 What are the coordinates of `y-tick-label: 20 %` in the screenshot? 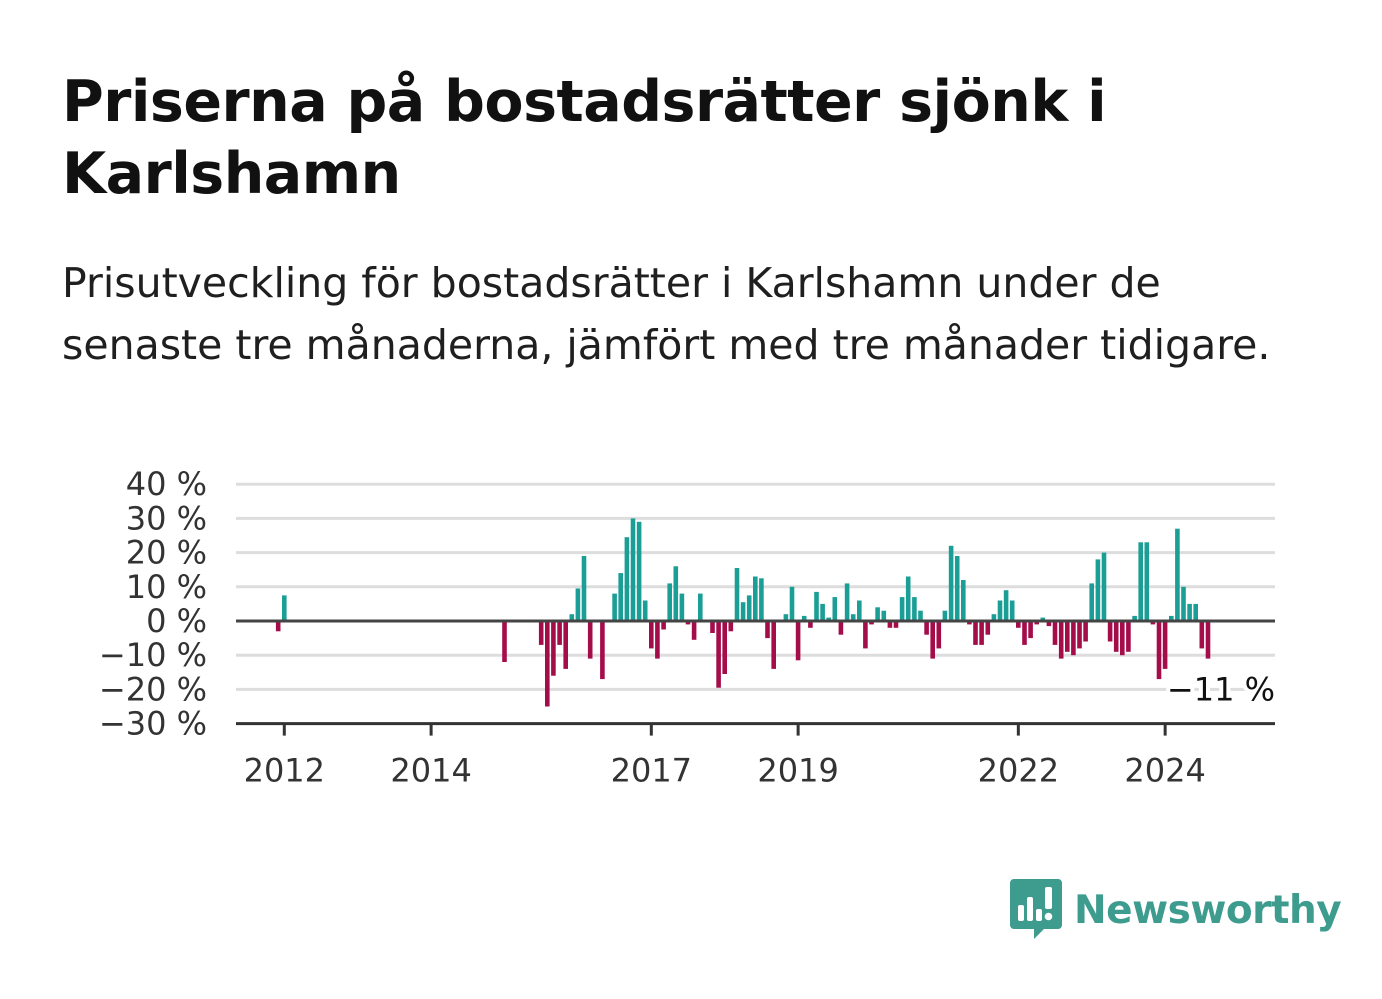 It's located at (166, 553).